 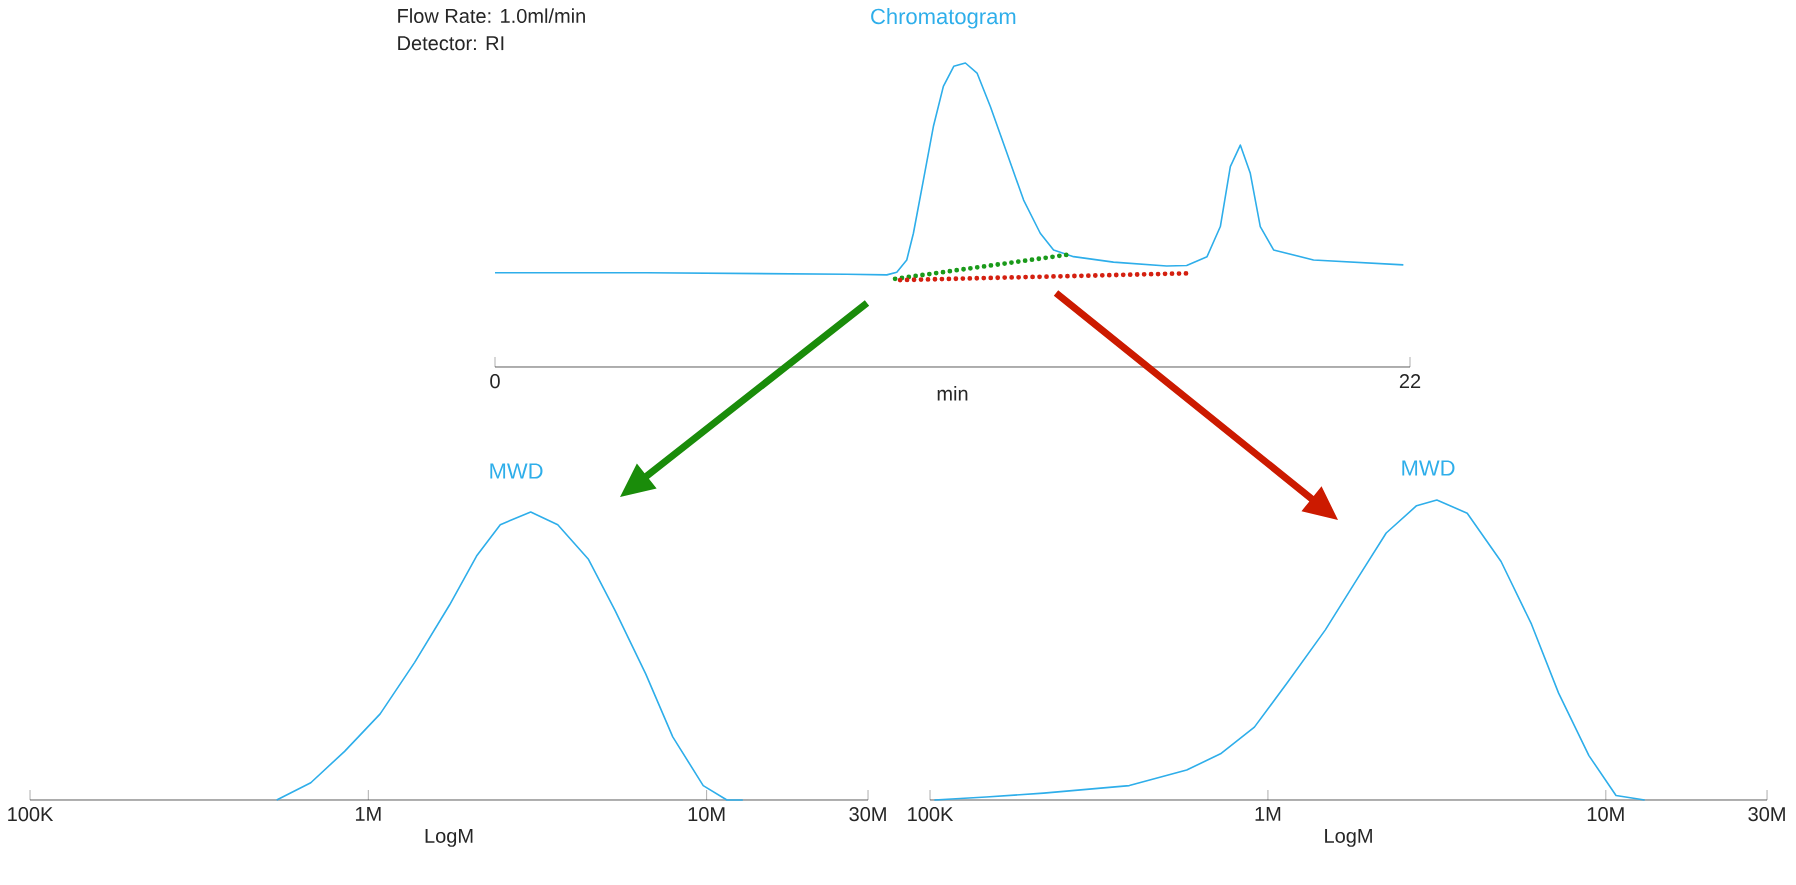 What do you see at coordinates (495, 381) in the screenshot?
I see `x-tick-label: 0` at bounding box center [495, 381].